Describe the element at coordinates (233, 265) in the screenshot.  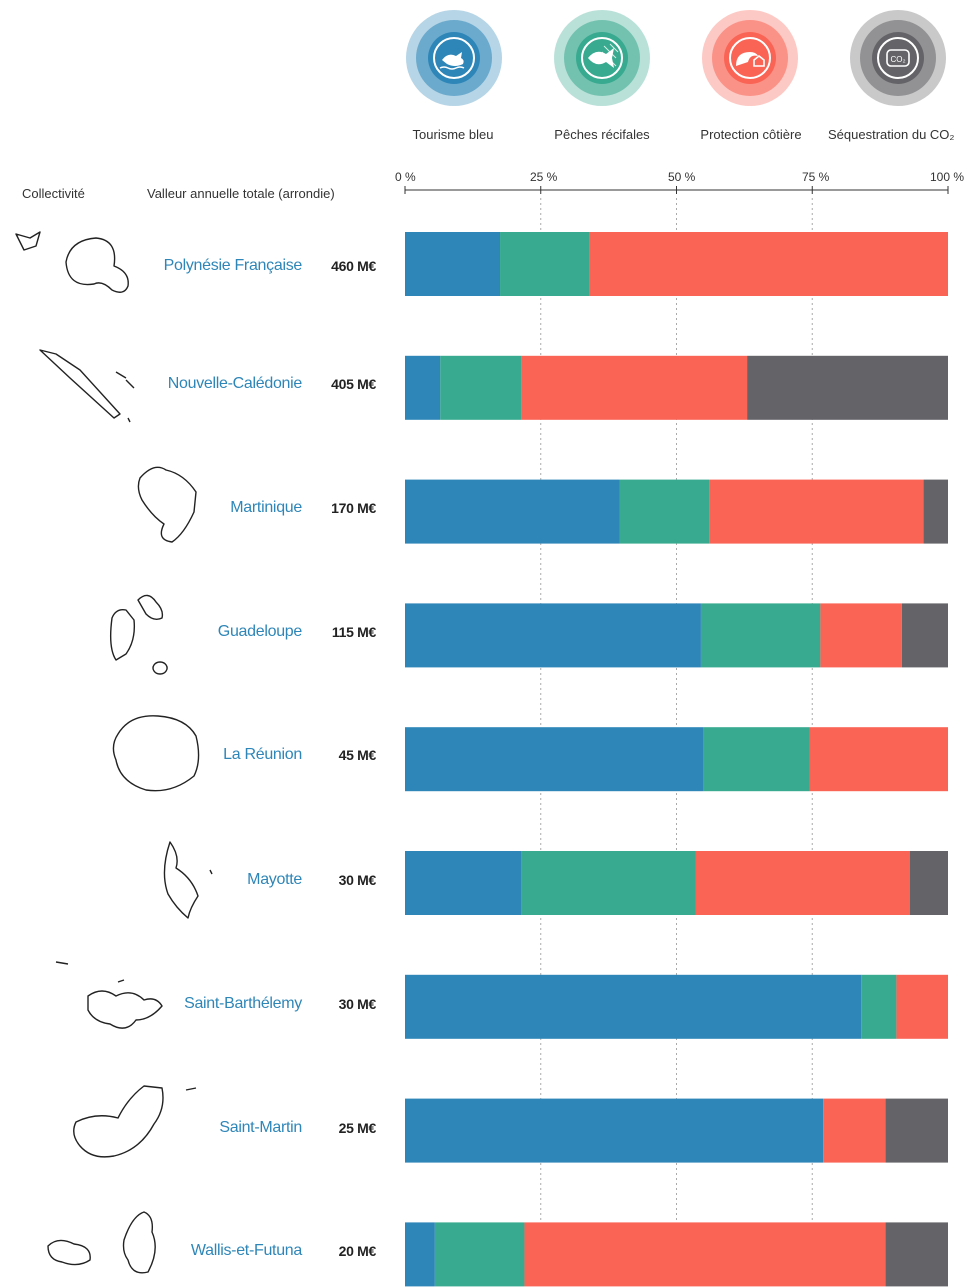
I see `row-name: Polynésie Française` at that location.